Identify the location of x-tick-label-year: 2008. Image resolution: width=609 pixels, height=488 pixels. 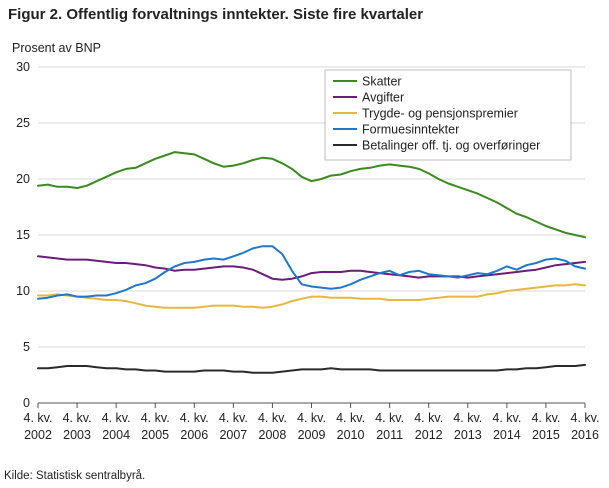
(273, 435).